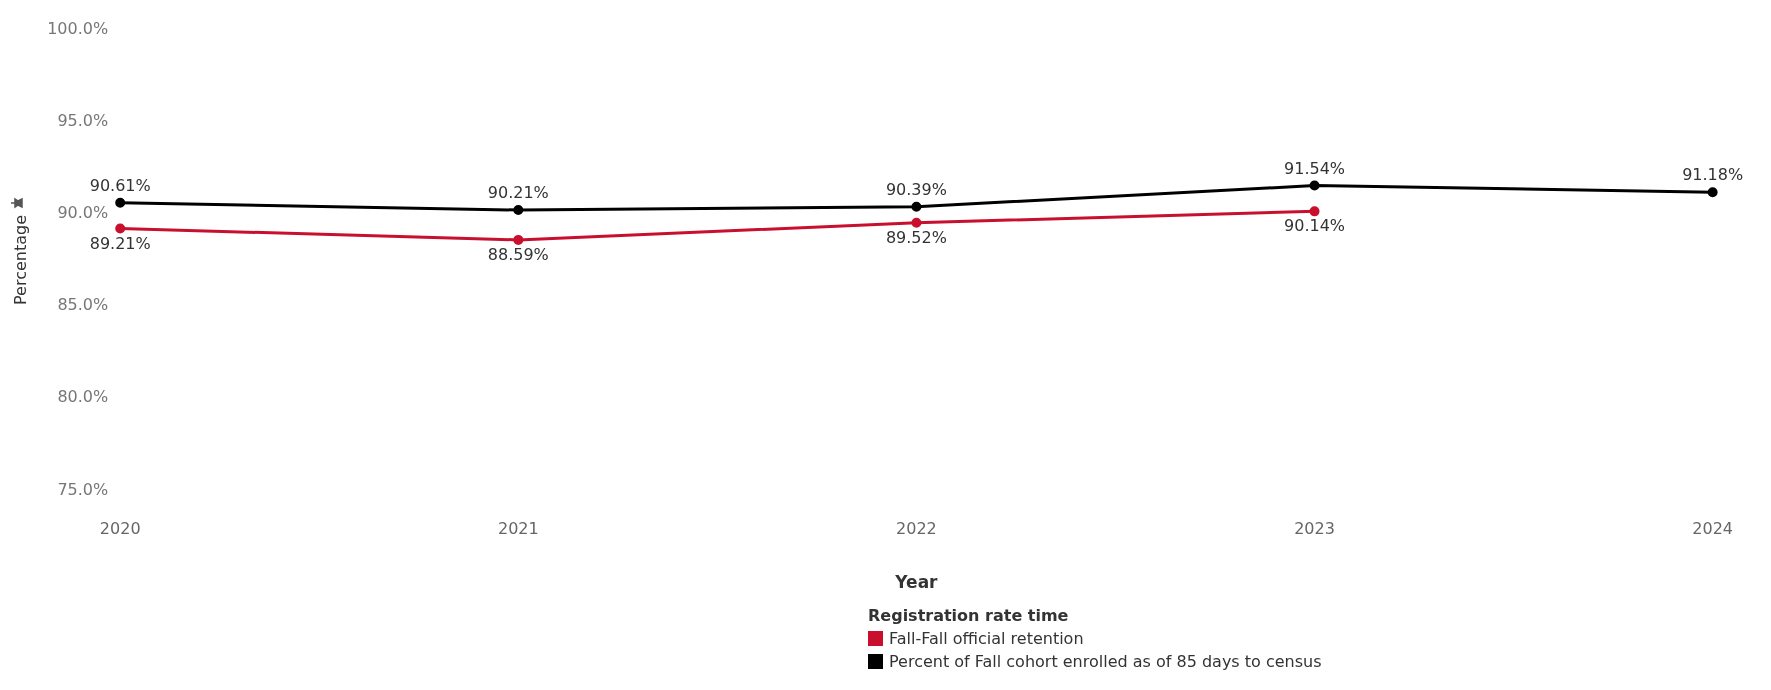 The height and width of the screenshot is (690, 1771). I want to click on x-tick-label: 2021, so click(518, 529).